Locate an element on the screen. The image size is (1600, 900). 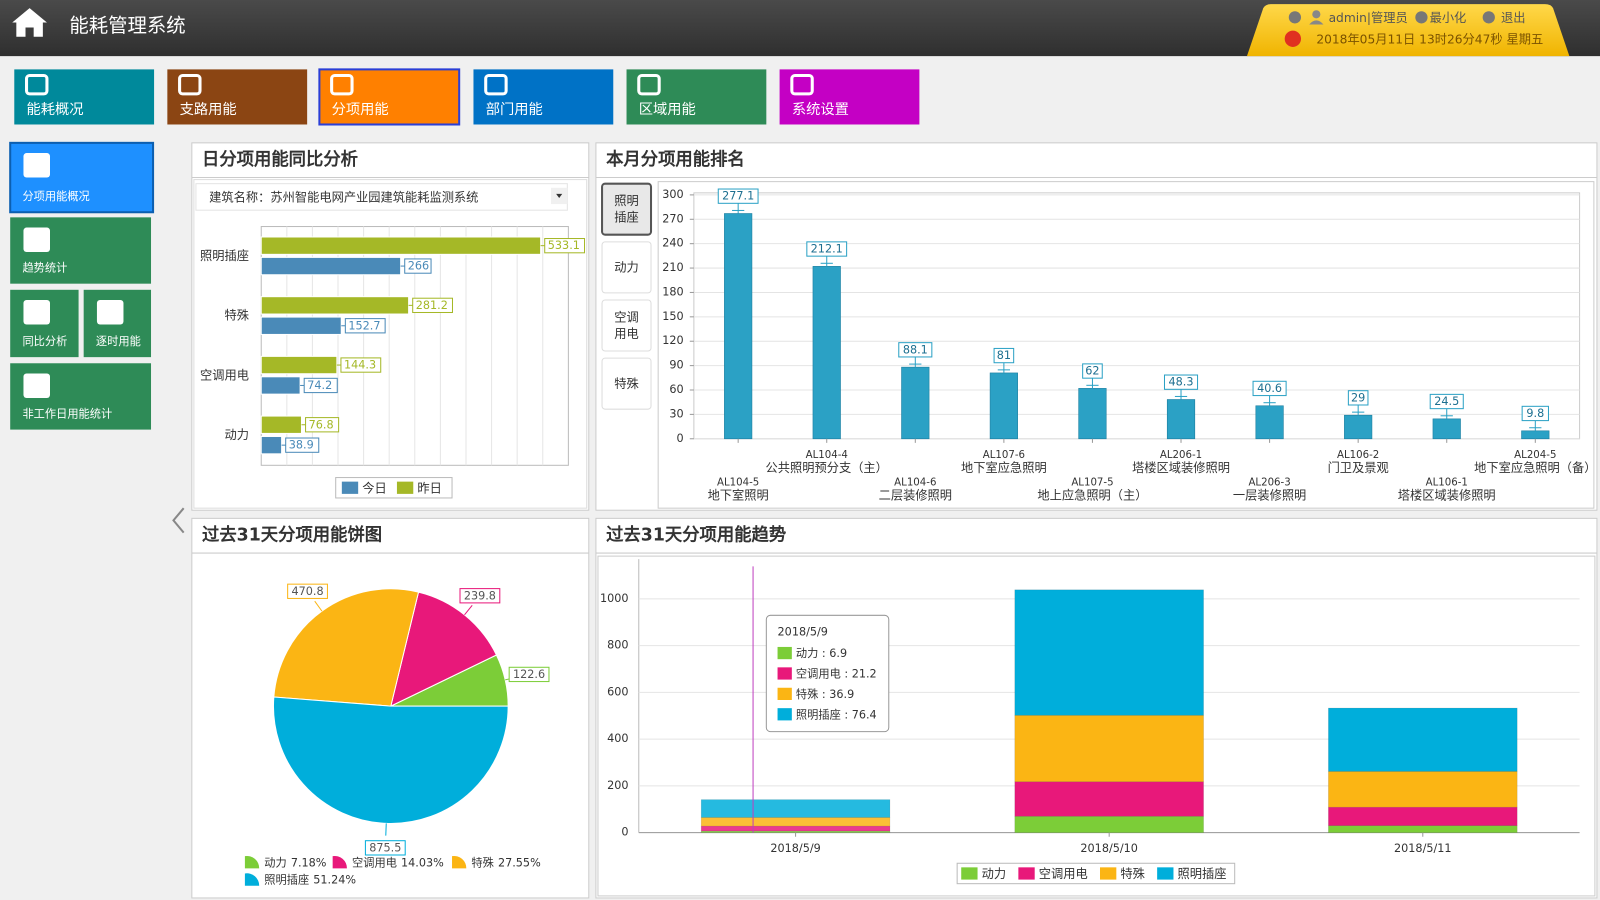
legend-label: 动力 7.18% is located at coordinates (295, 862).